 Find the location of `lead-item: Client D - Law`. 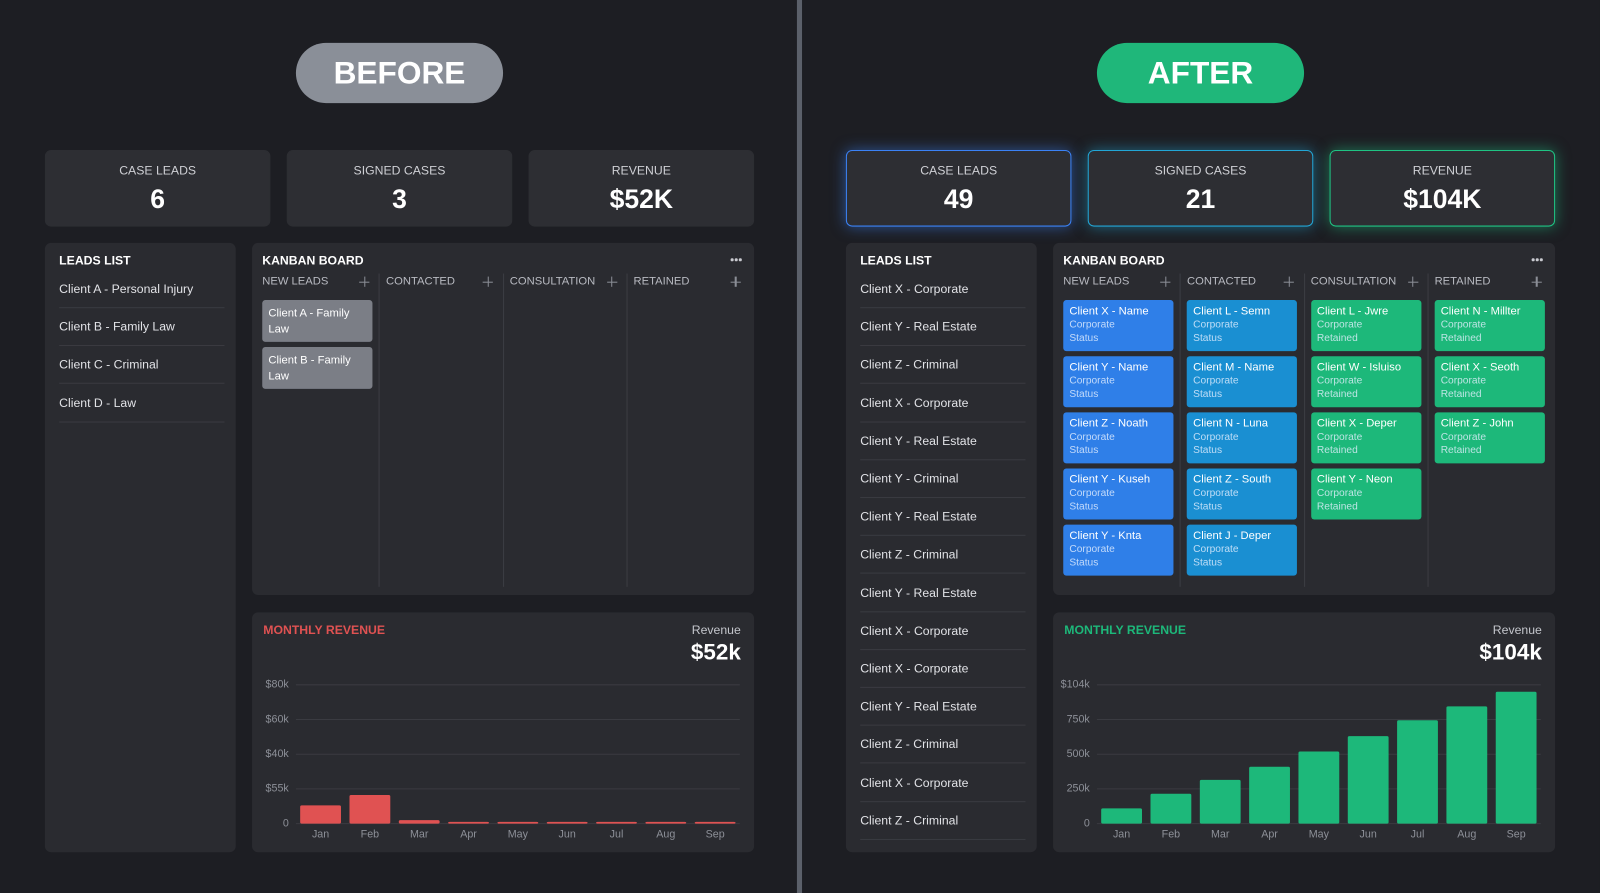

lead-item: Client D - Law is located at coordinates (98, 402).